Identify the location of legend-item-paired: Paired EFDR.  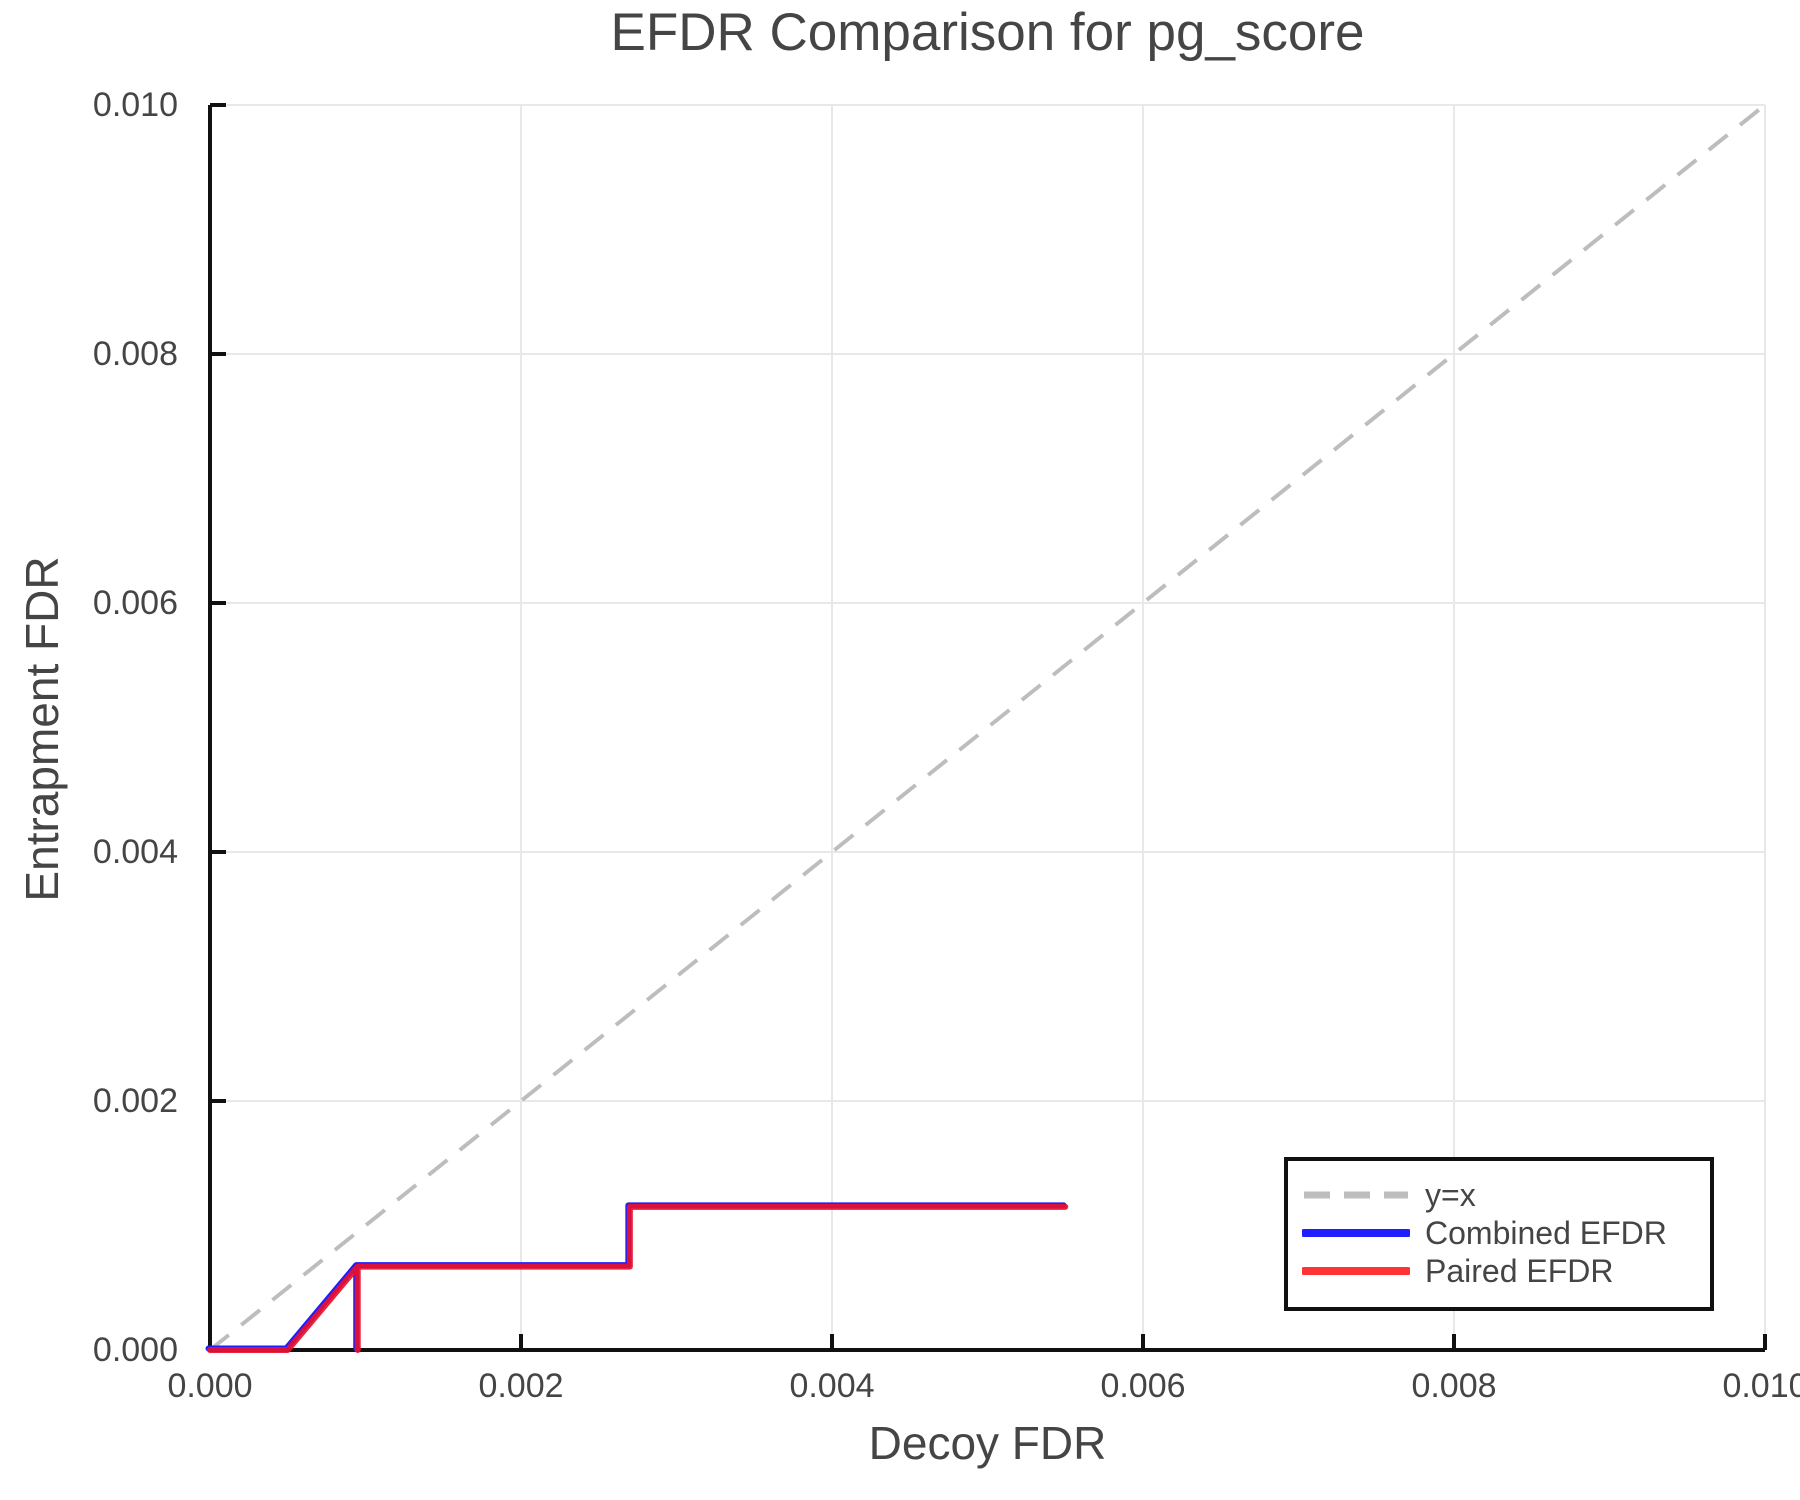
(1506, 1271).